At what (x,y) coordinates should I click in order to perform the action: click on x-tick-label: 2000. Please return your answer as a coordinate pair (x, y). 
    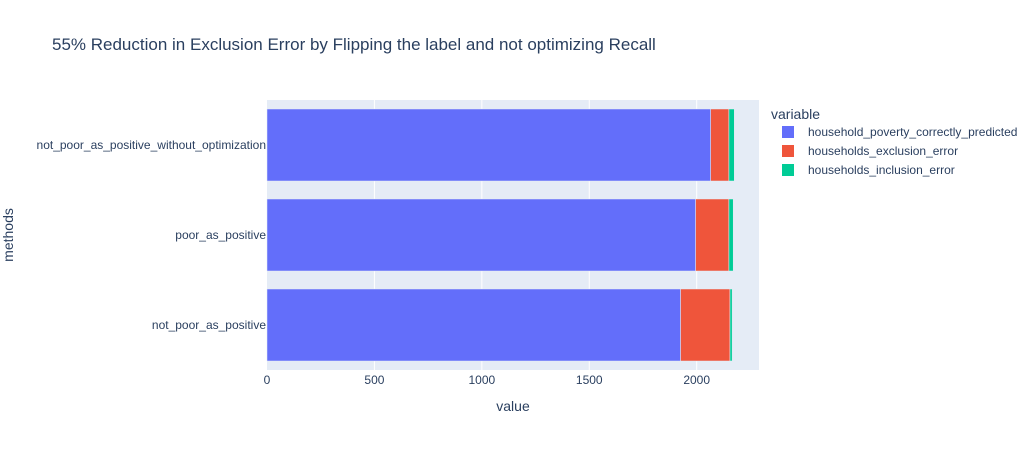
    Looking at the image, I should click on (696, 380).